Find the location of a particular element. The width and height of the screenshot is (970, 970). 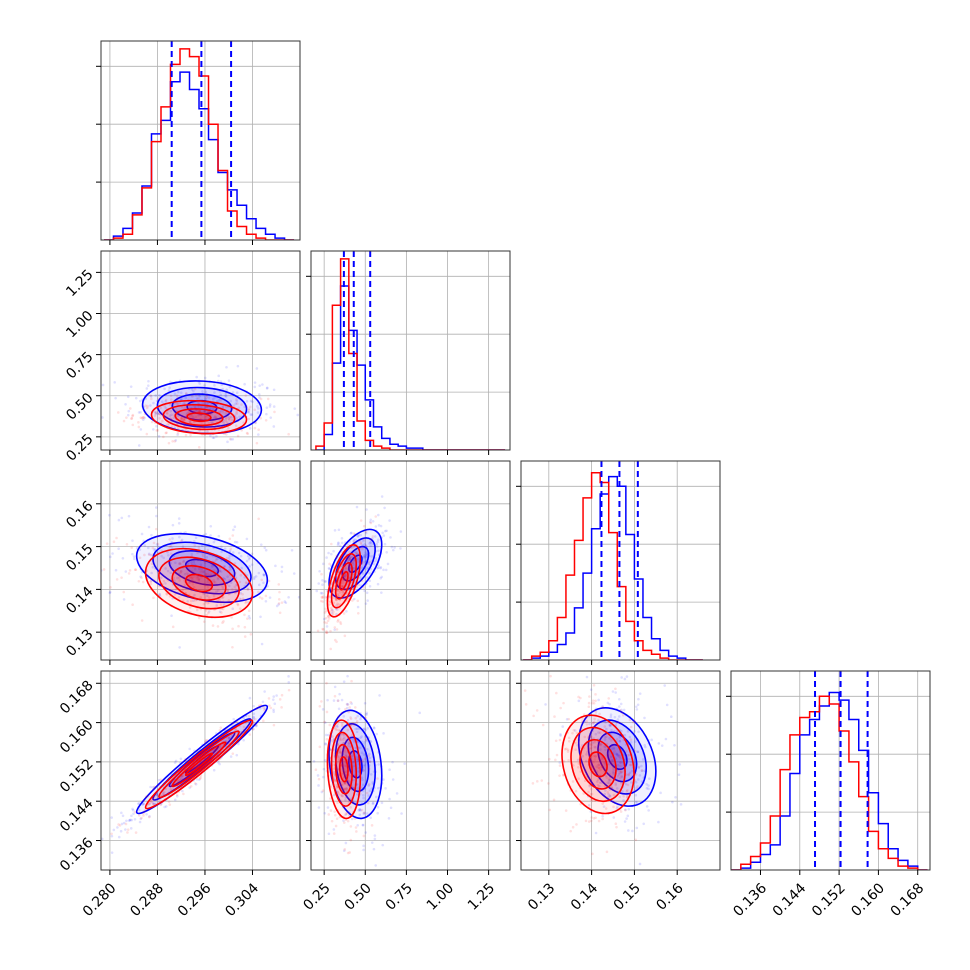

y-tick-label: 0.13 is located at coordinates (79, 643).